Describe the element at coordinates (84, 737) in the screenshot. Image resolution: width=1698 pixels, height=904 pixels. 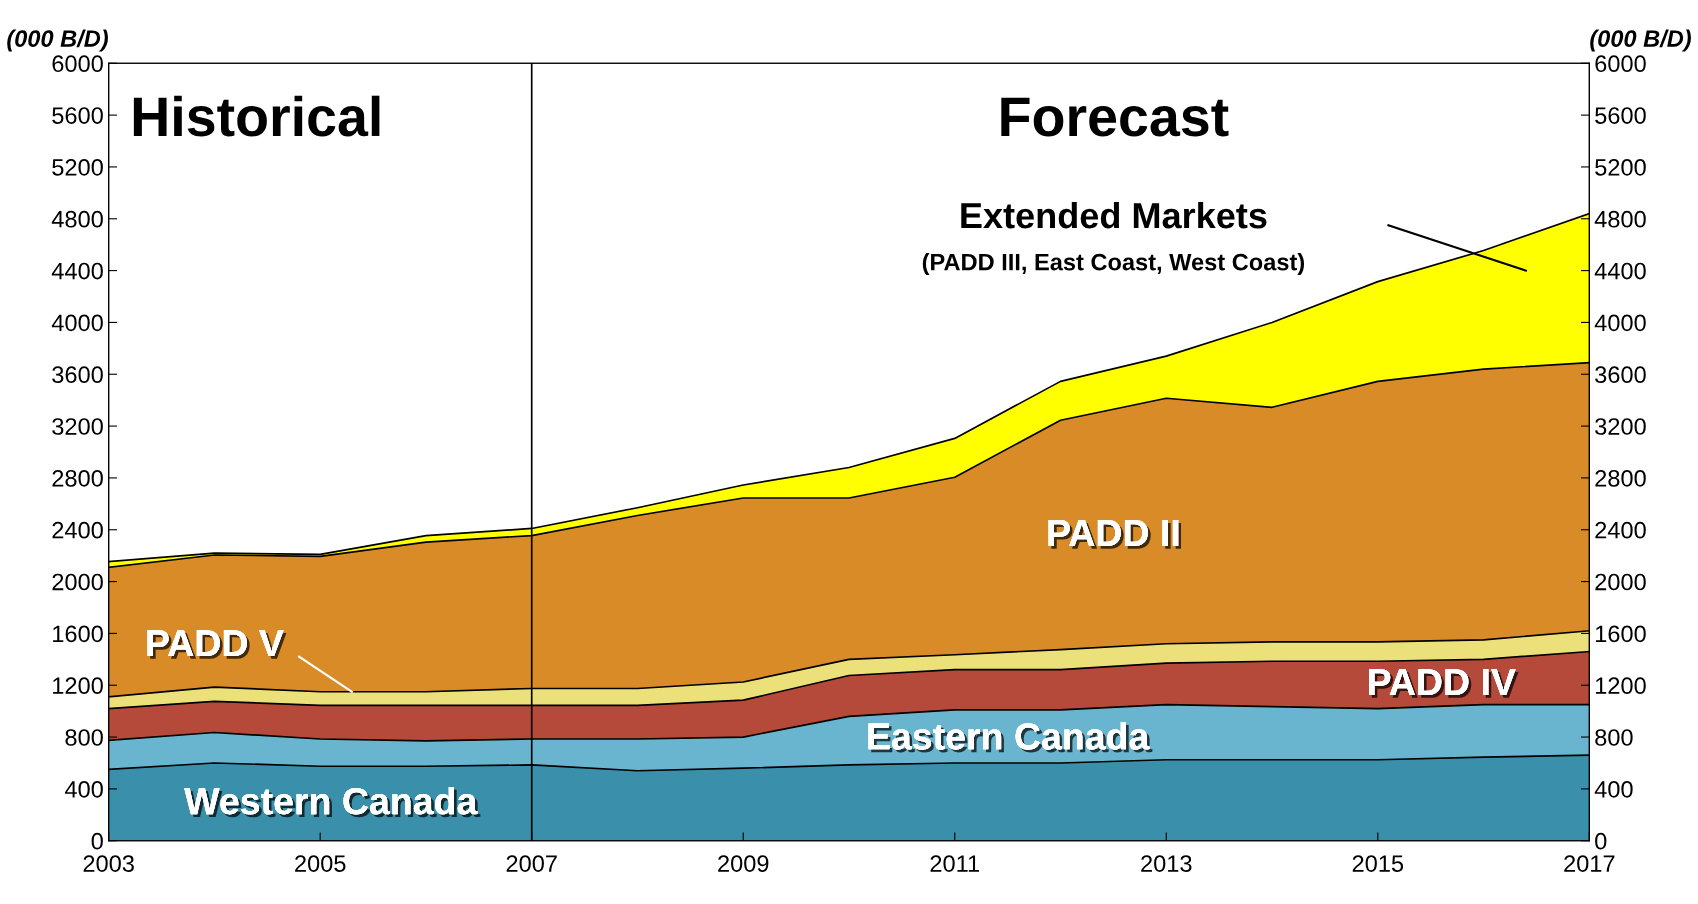
I see `y-tick-label: 800` at that location.